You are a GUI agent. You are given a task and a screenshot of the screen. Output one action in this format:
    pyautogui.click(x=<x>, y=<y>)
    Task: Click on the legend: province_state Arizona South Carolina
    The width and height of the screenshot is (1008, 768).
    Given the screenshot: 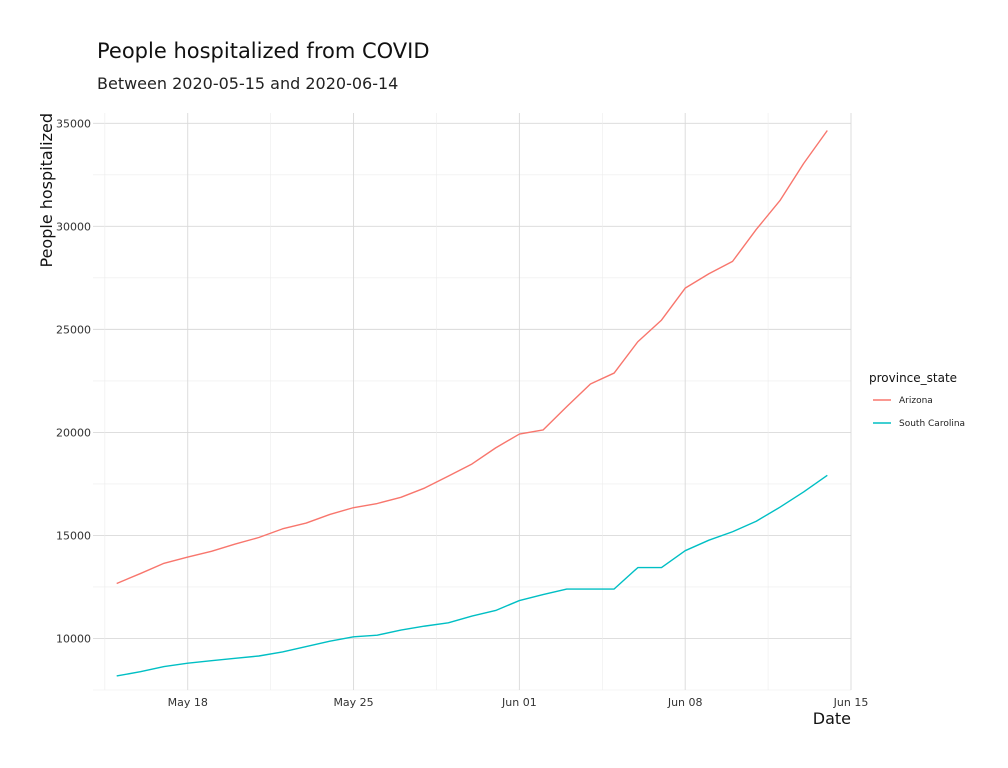 What is the action you would take?
    pyautogui.click(x=917, y=400)
    